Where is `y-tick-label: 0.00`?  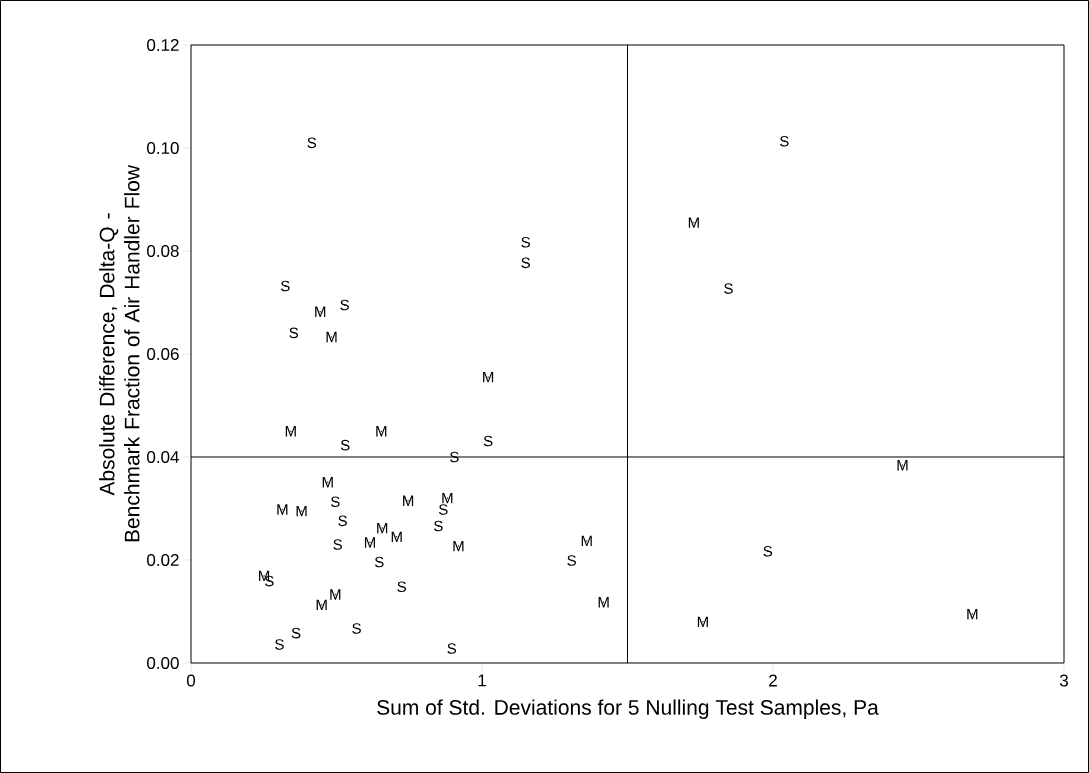
y-tick-label: 0.00 is located at coordinates (163, 663).